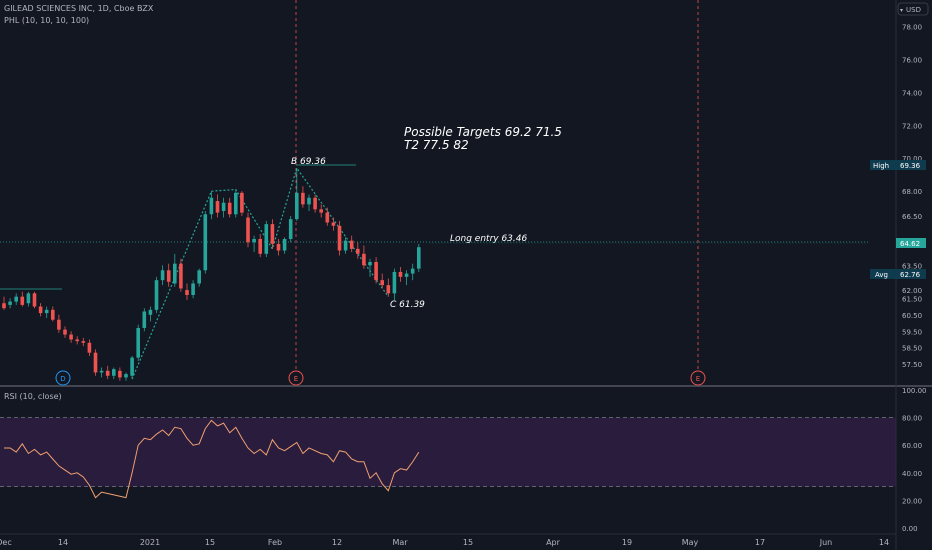 The height and width of the screenshot is (550, 932). What do you see at coordinates (63, 542) in the screenshot?
I see `time-tick-label: 14` at bounding box center [63, 542].